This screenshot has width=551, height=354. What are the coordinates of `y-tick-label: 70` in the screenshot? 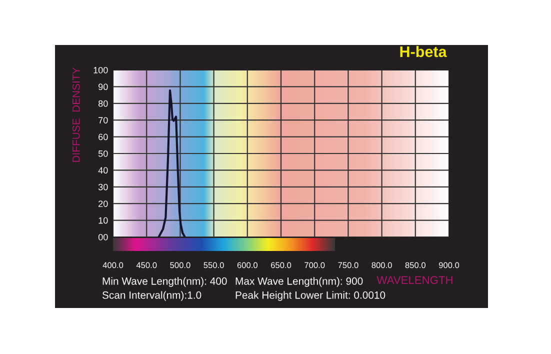 It's located at (103, 120).